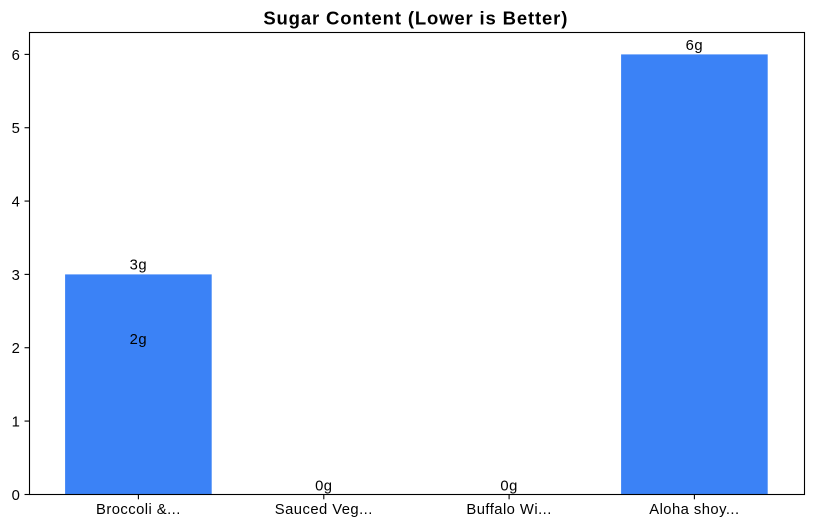  I want to click on svg-text:Sugar Content (Lower is Better: Sugar Content (Lower is Better), so click(415, 17).